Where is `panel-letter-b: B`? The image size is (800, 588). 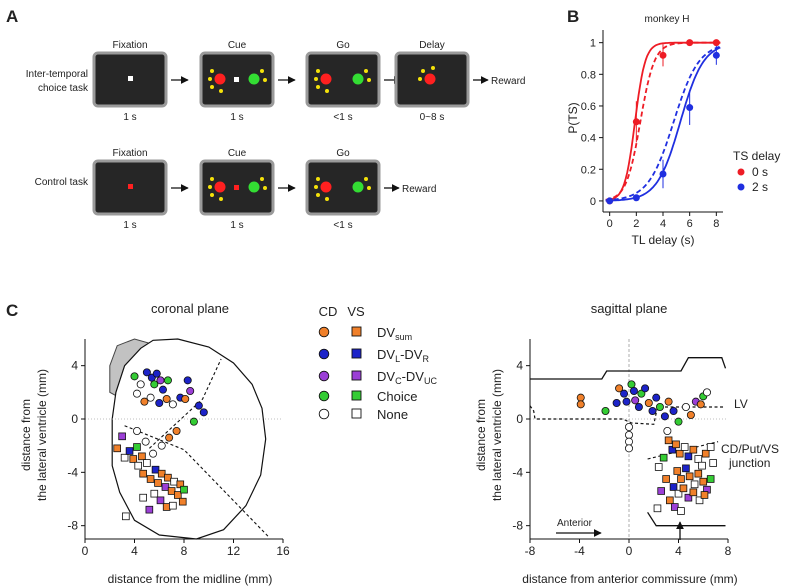 panel-letter-b: B is located at coordinates (573, 16).